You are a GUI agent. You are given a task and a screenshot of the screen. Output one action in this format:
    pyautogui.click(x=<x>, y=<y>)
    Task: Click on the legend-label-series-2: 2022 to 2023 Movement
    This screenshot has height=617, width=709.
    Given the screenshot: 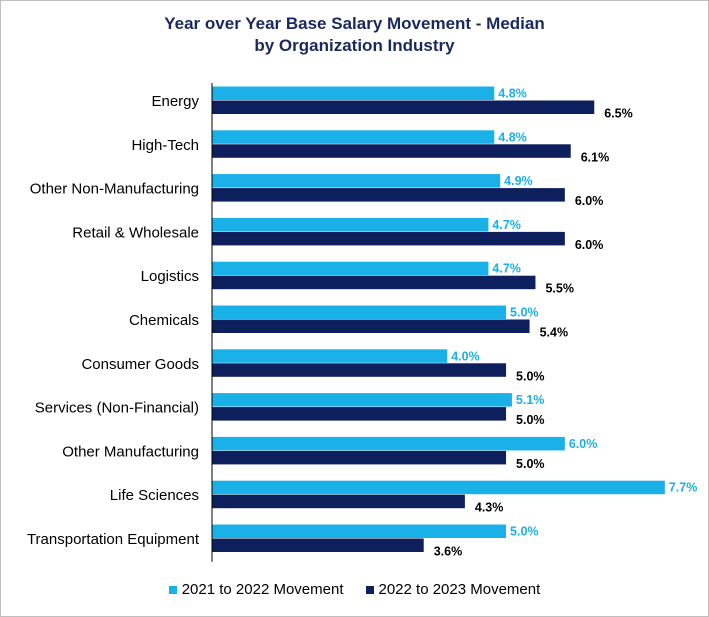 What is the action you would take?
    pyautogui.click(x=459, y=589)
    